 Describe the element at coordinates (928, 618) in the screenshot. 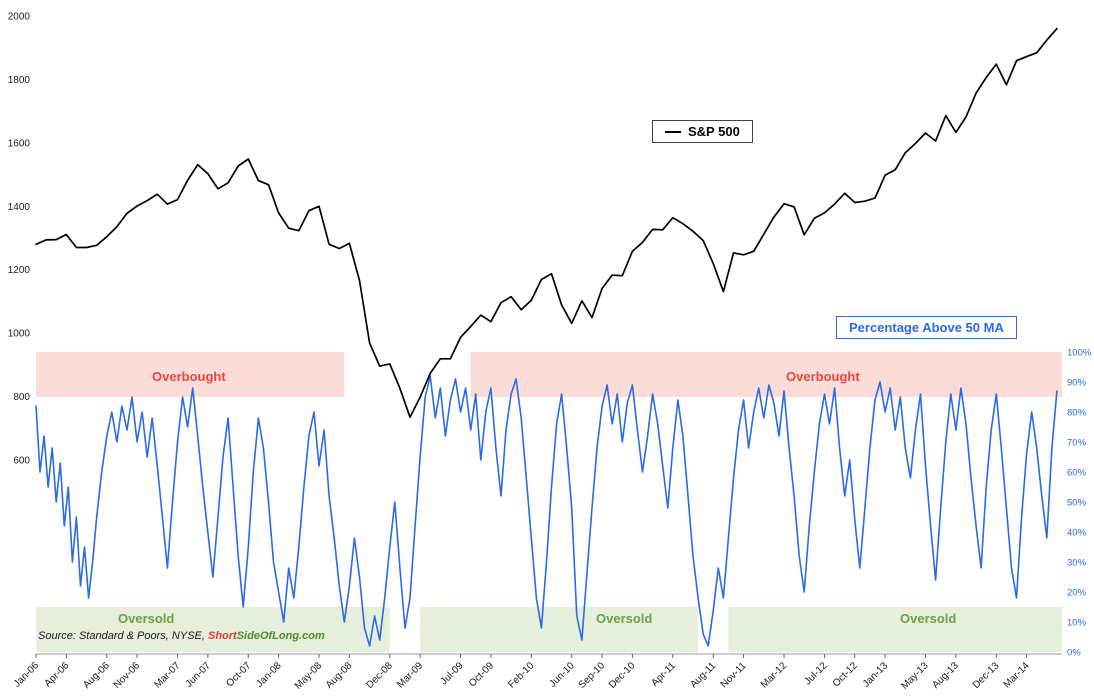

I see `oversold-label-3: Oversold` at that location.